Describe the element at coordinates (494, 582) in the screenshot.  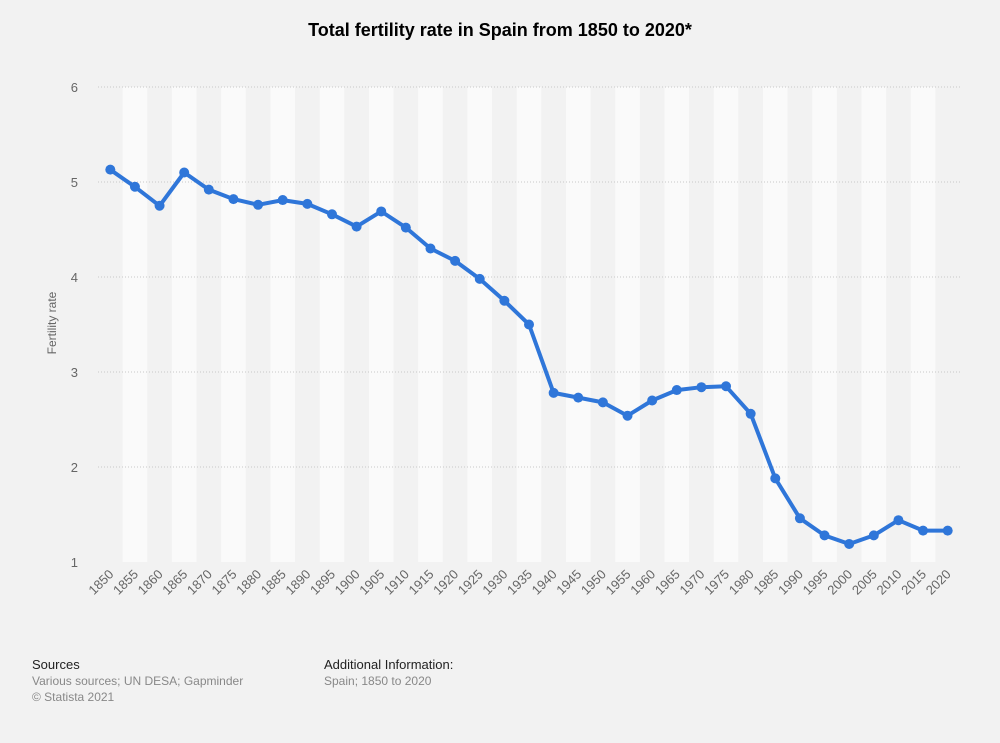
I see `x-tick-label: 1930` at that location.